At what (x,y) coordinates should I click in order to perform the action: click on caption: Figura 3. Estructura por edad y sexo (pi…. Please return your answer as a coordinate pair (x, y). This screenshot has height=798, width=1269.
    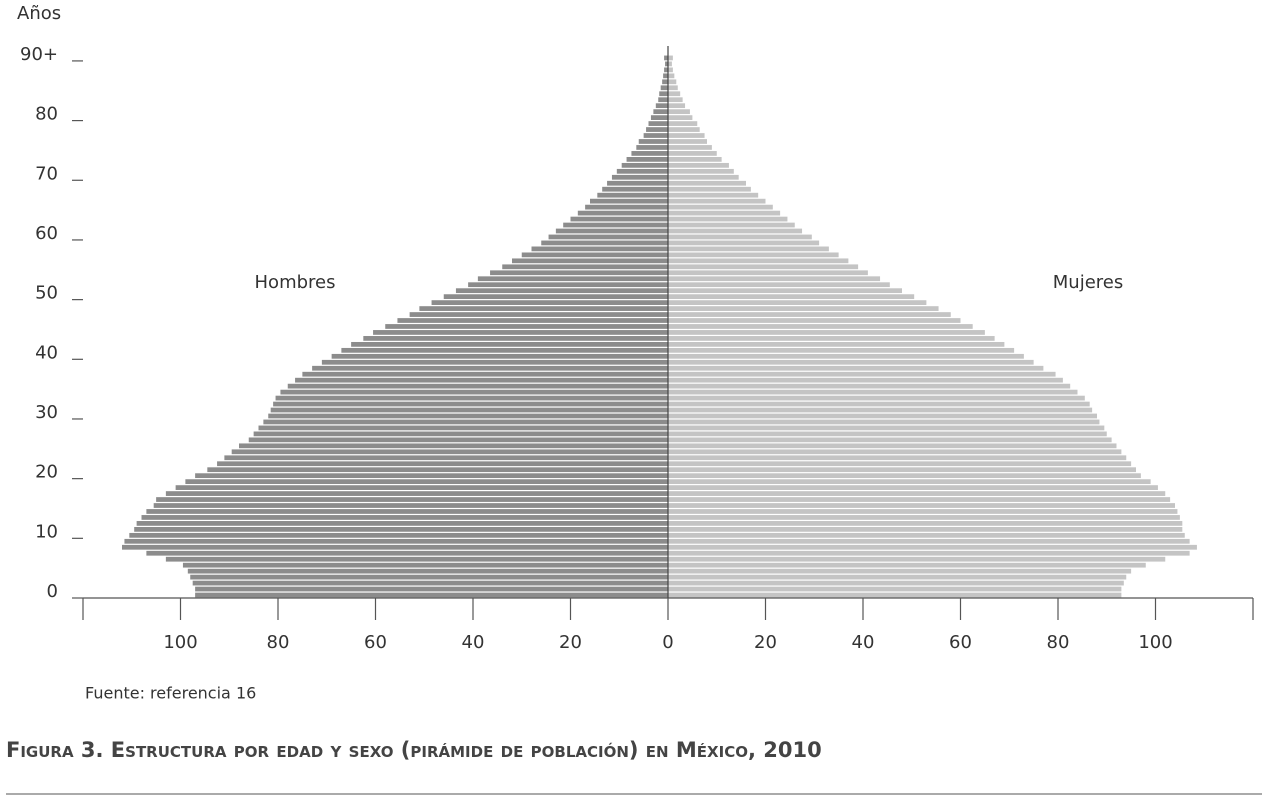
    Looking at the image, I should click on (414, 750).